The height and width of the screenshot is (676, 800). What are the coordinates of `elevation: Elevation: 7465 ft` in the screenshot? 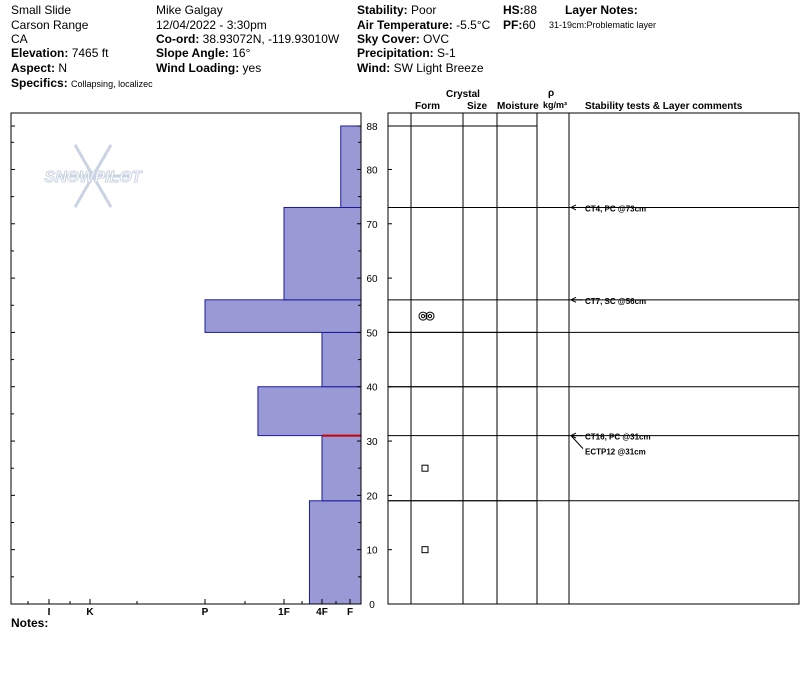 It's located at (60, 53).